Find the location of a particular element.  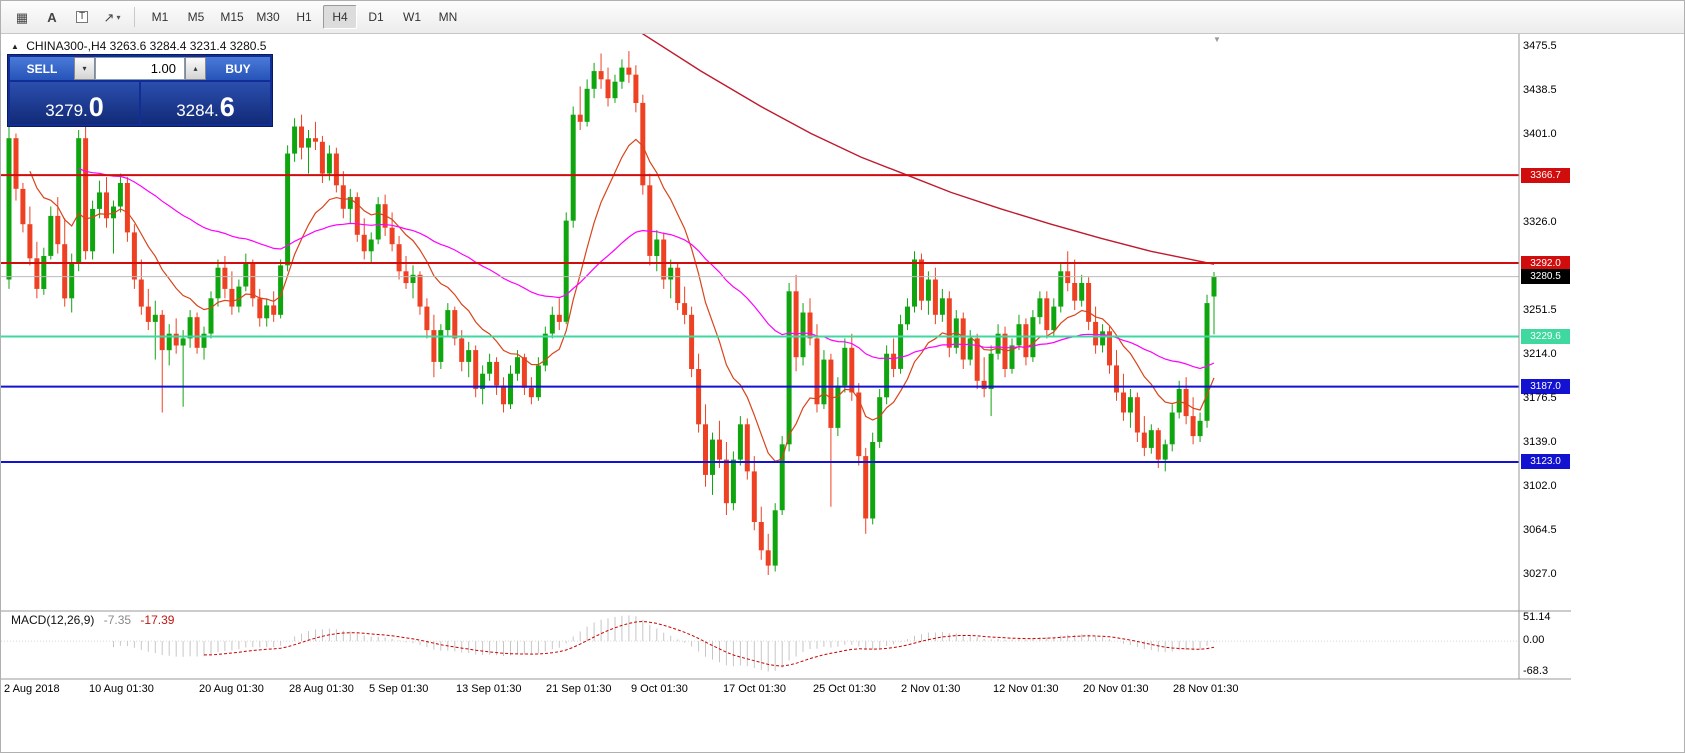

one-click-trade-panel: SELL ▾ ▴ BUY 3279. 0 3284. 6 is located at coordinates (140, 90).